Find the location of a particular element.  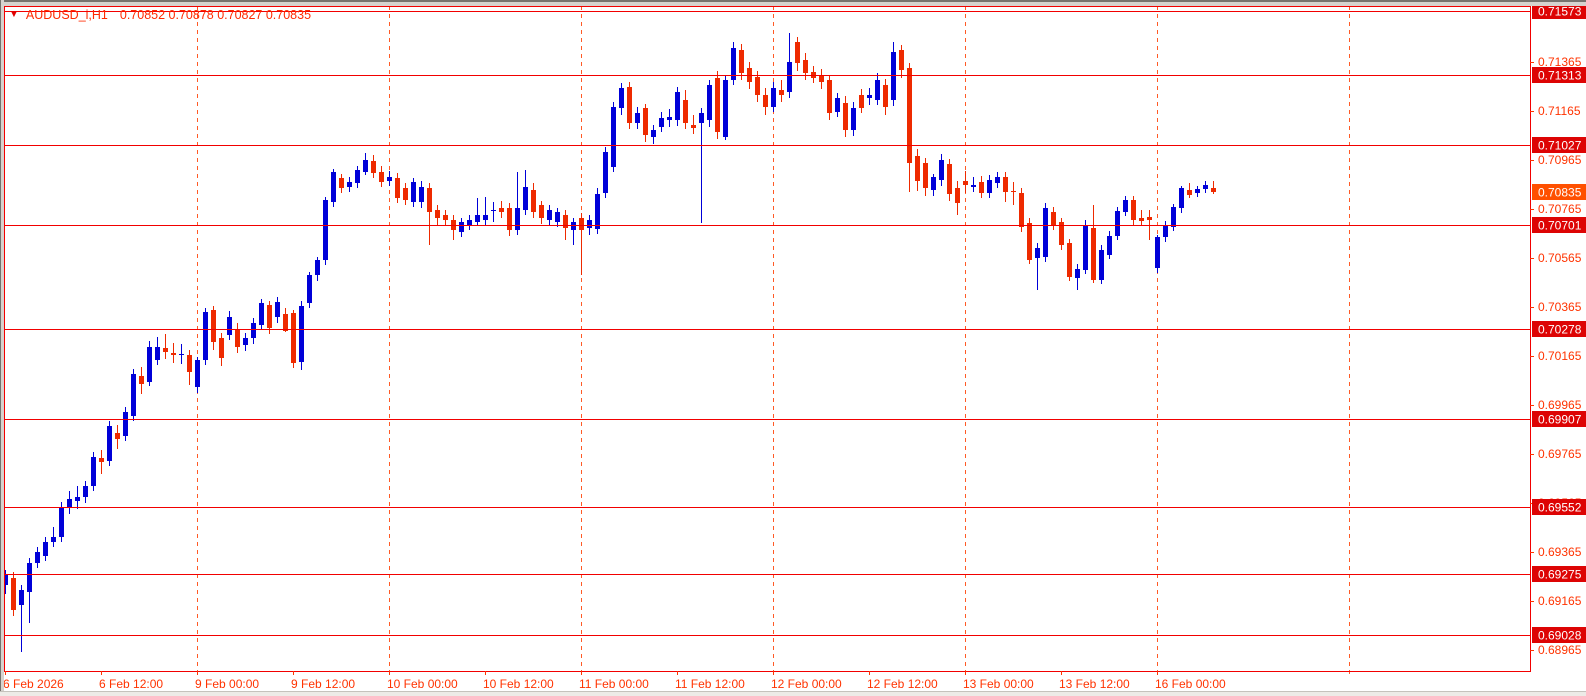

window-top-edge is located at coordinates (793, 3).